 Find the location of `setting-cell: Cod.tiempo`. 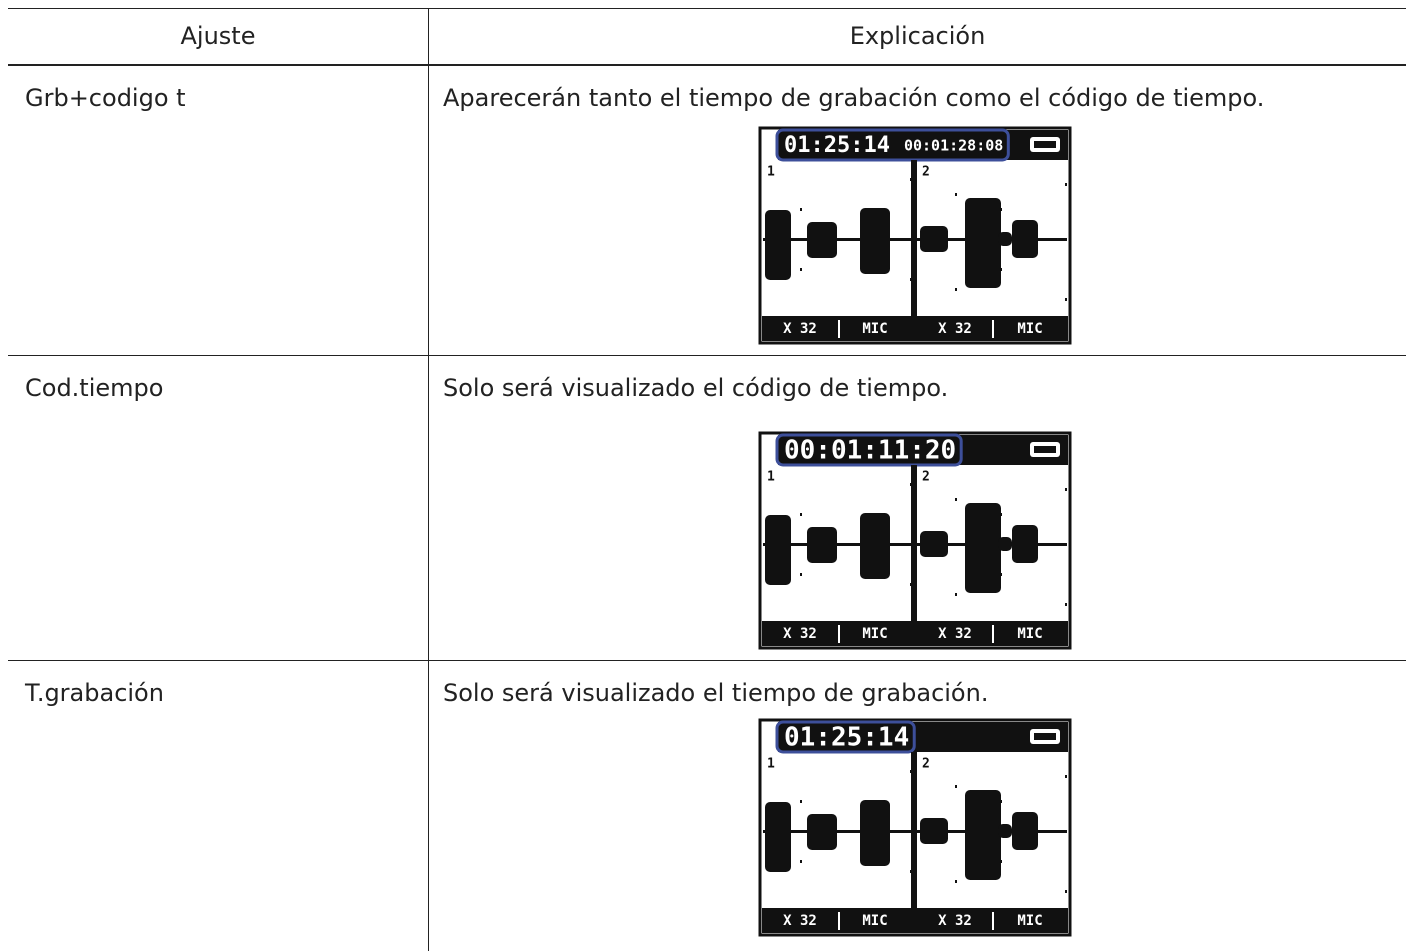

setting-cell: Cod.tiempo is located at coordinates (94, 388).